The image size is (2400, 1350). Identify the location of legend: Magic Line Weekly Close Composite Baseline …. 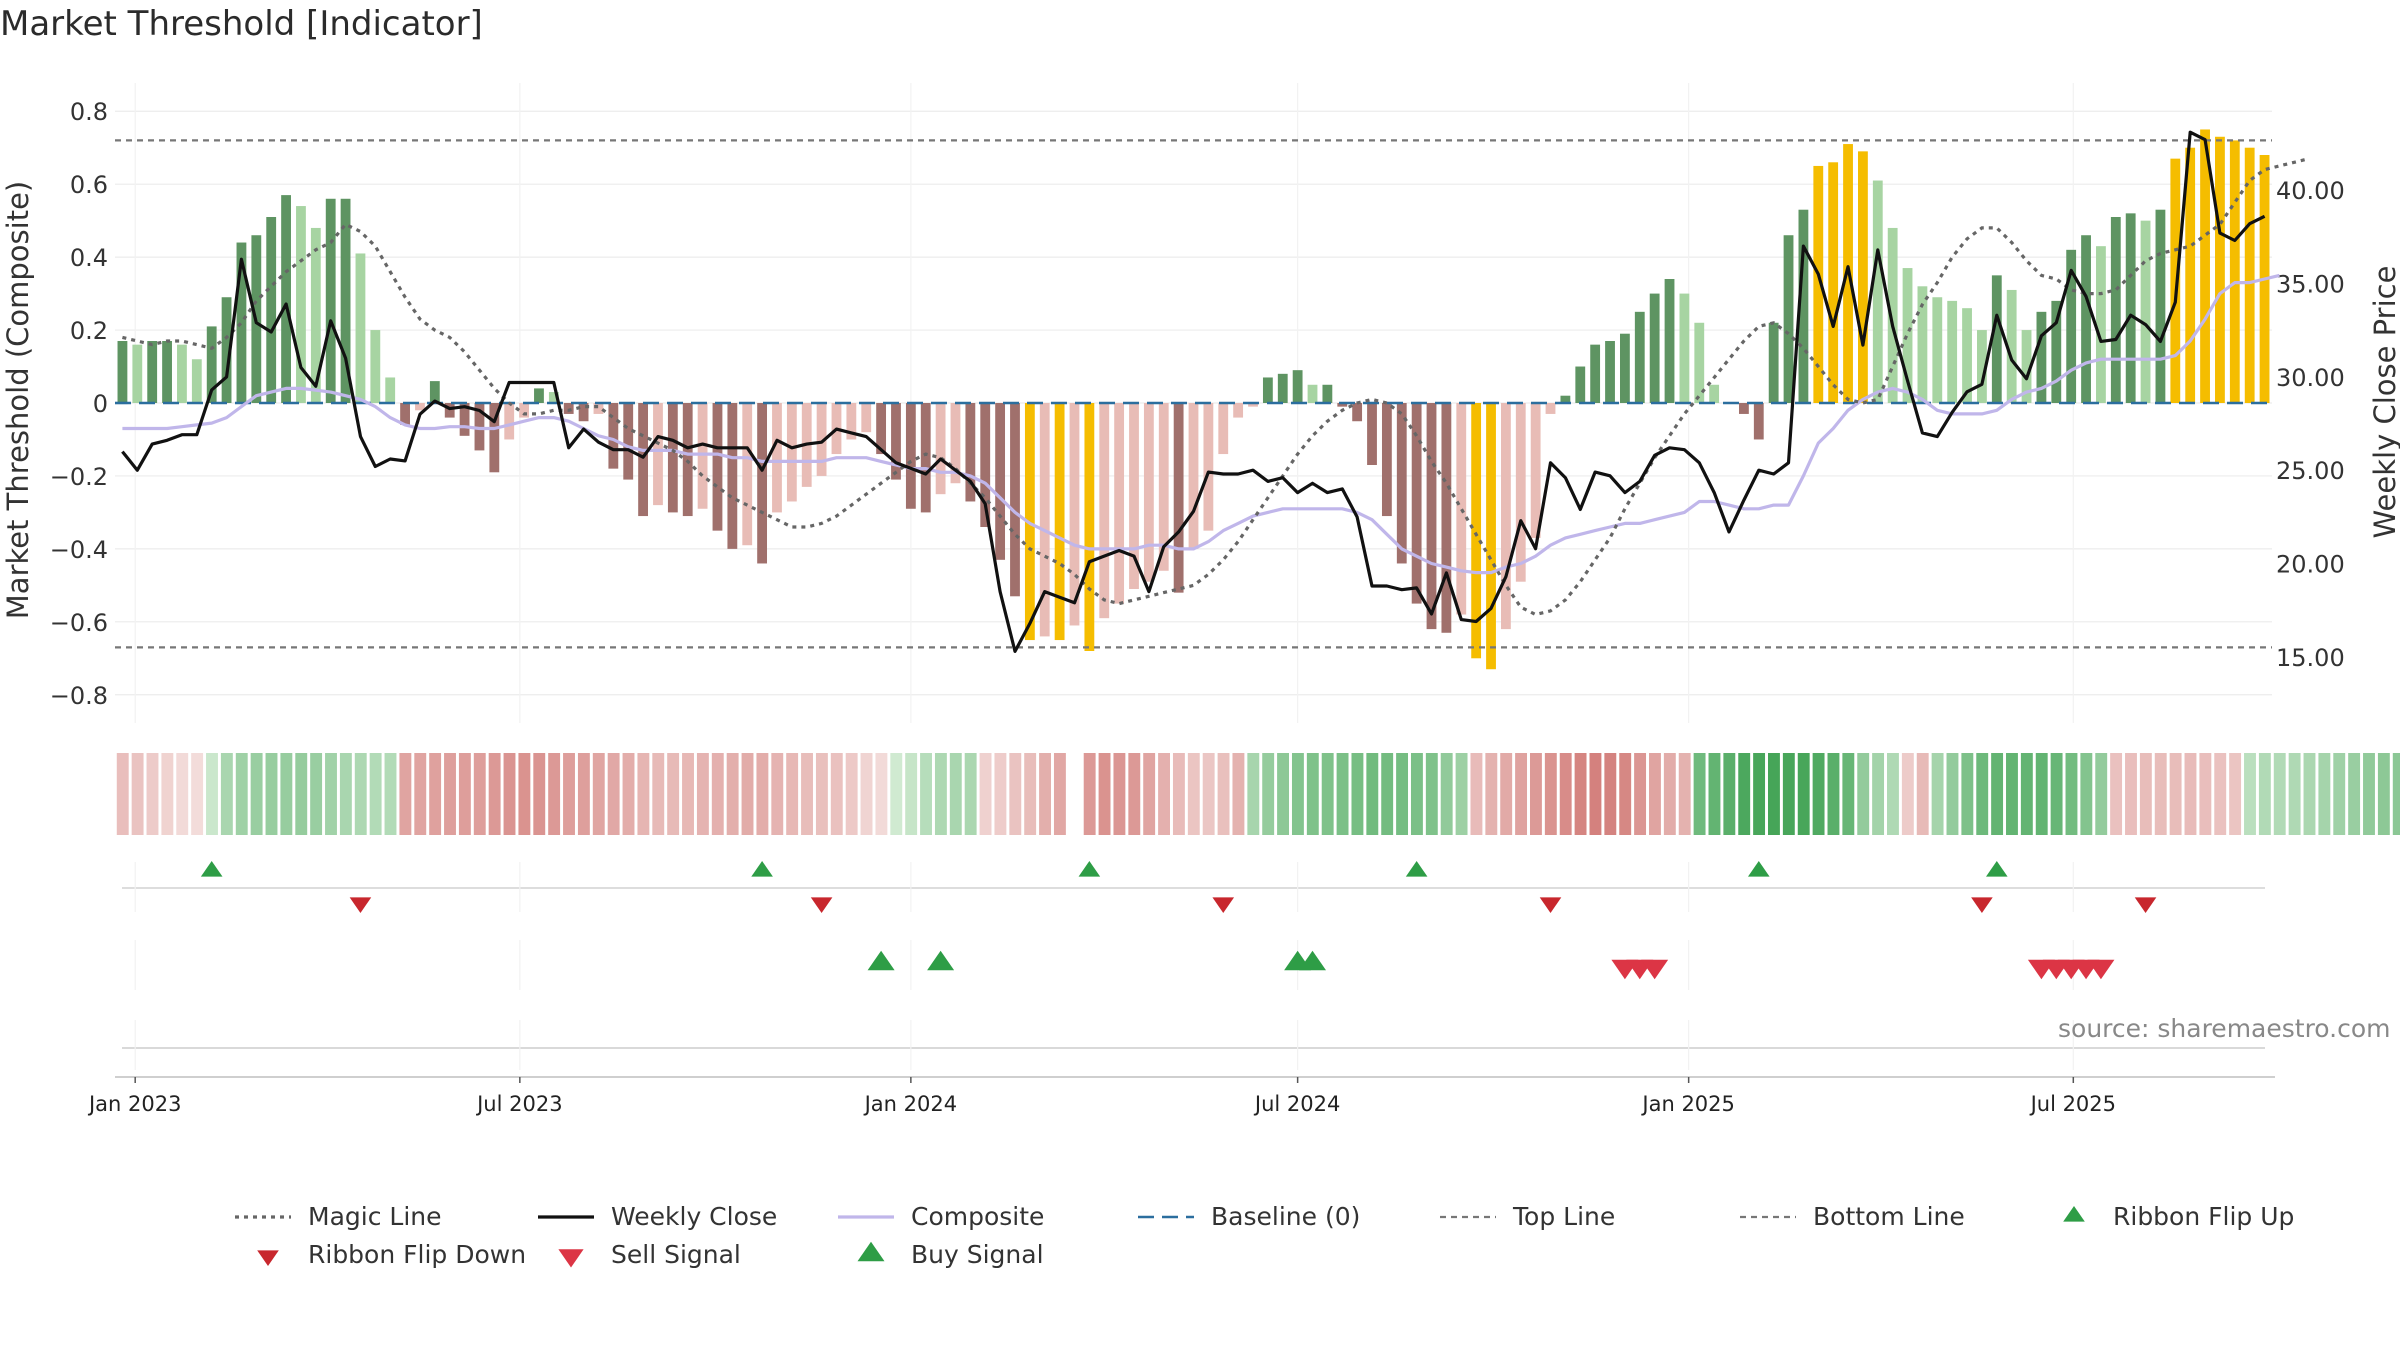
(1264, 1235).